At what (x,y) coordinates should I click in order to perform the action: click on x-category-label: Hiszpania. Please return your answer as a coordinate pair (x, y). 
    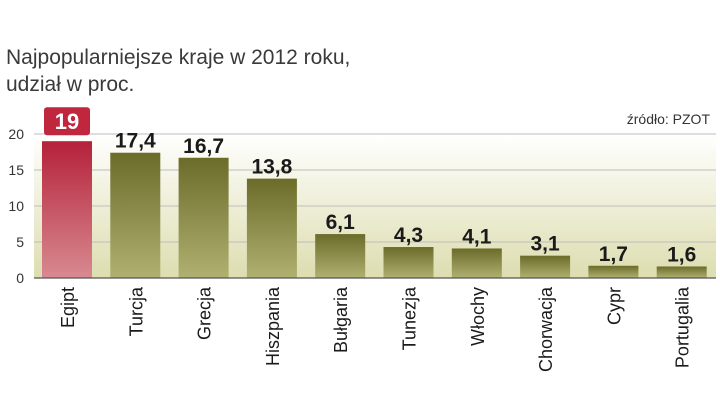
    Looking at the image, I should click on (273, 326).